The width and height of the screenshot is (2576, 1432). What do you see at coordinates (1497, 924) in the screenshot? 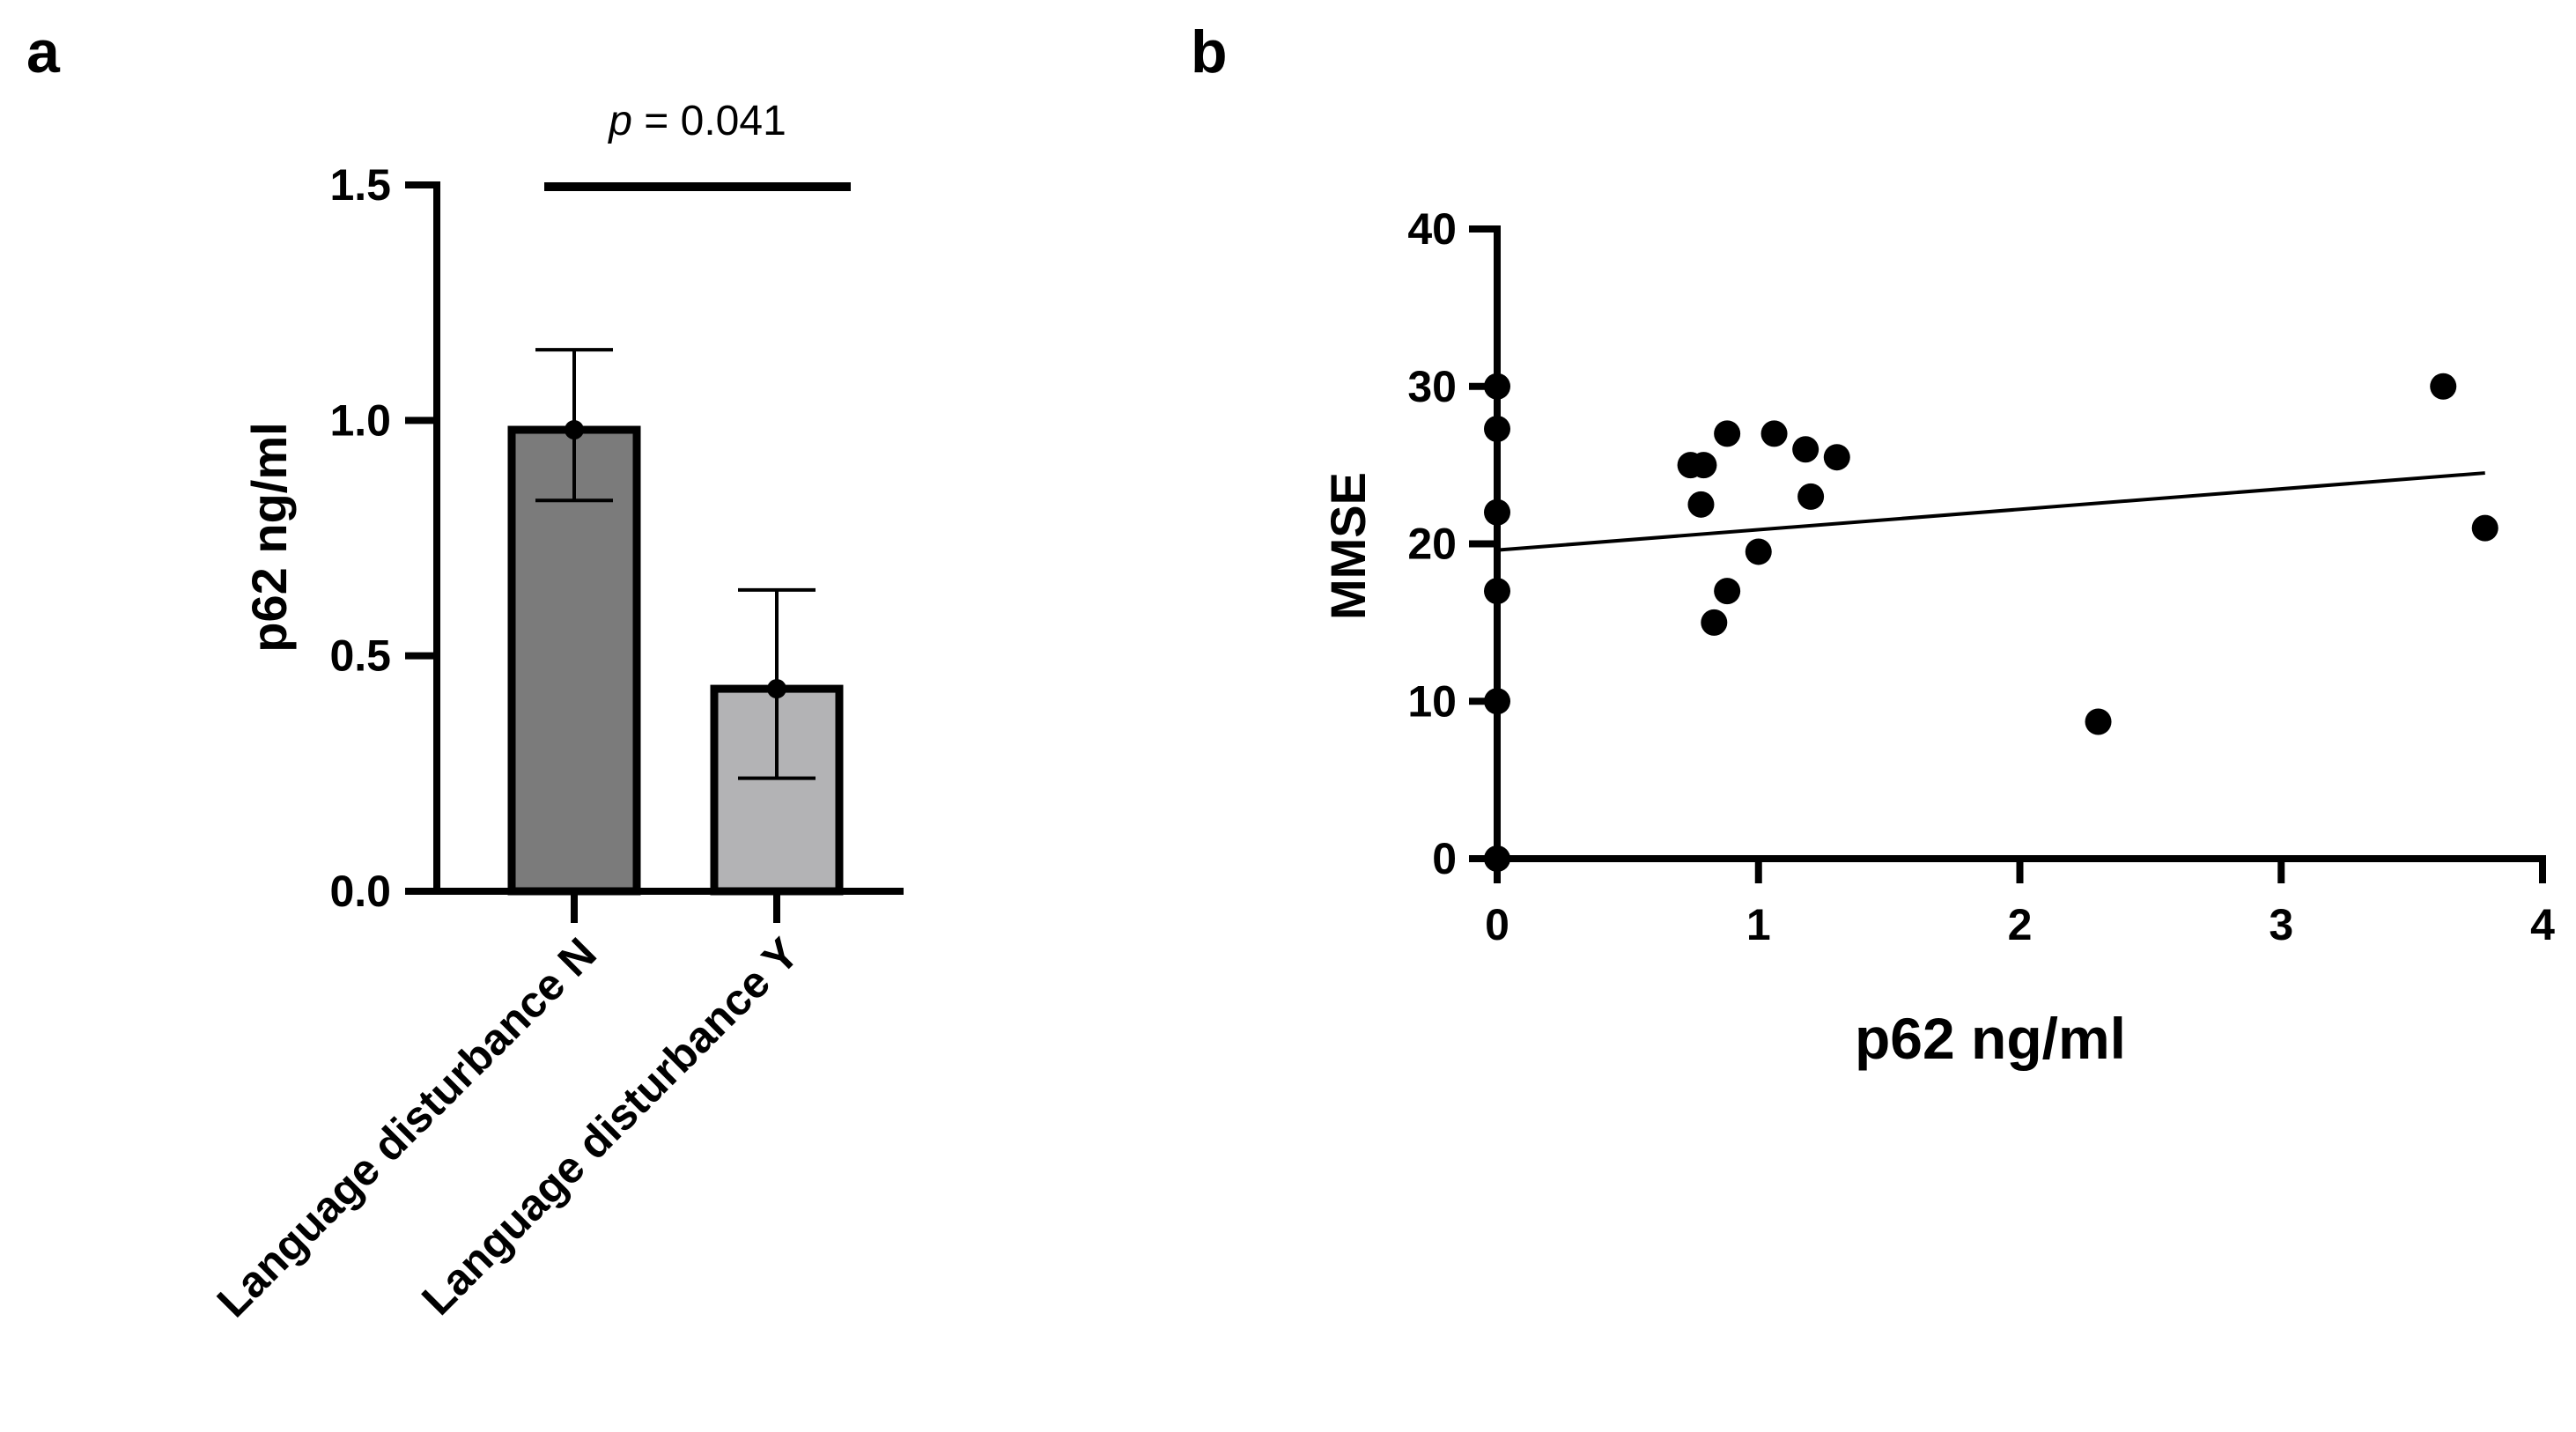
I see `scatter-x-tick-label: 0` at bounding box center [1497, 924].